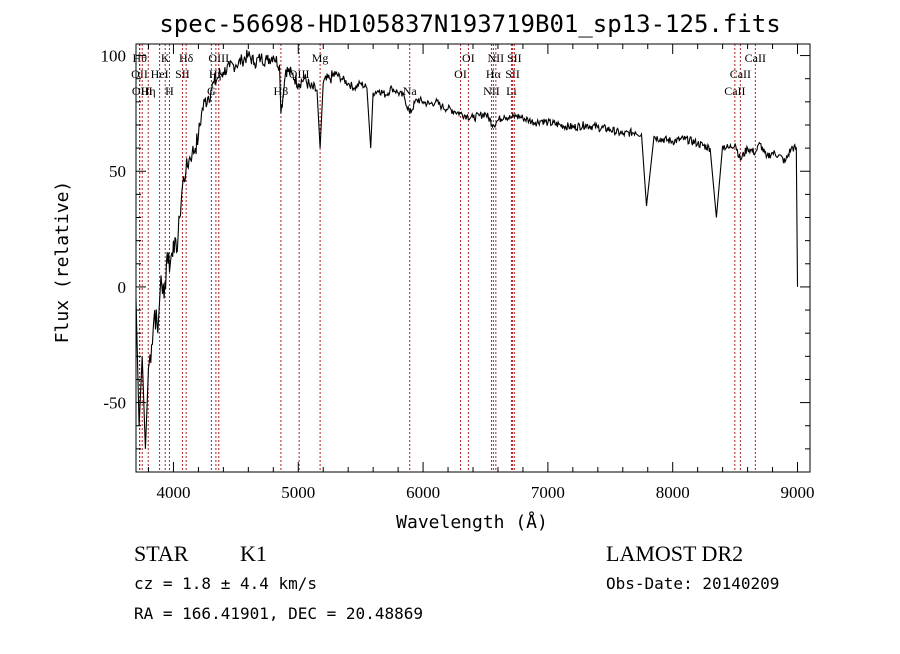 The width and height of the screenshot is (900, 654). What do you see at coordinates (211, 91) in the screenshot?
I see `spectral-line-label: G` at bounding box center [211, 91].